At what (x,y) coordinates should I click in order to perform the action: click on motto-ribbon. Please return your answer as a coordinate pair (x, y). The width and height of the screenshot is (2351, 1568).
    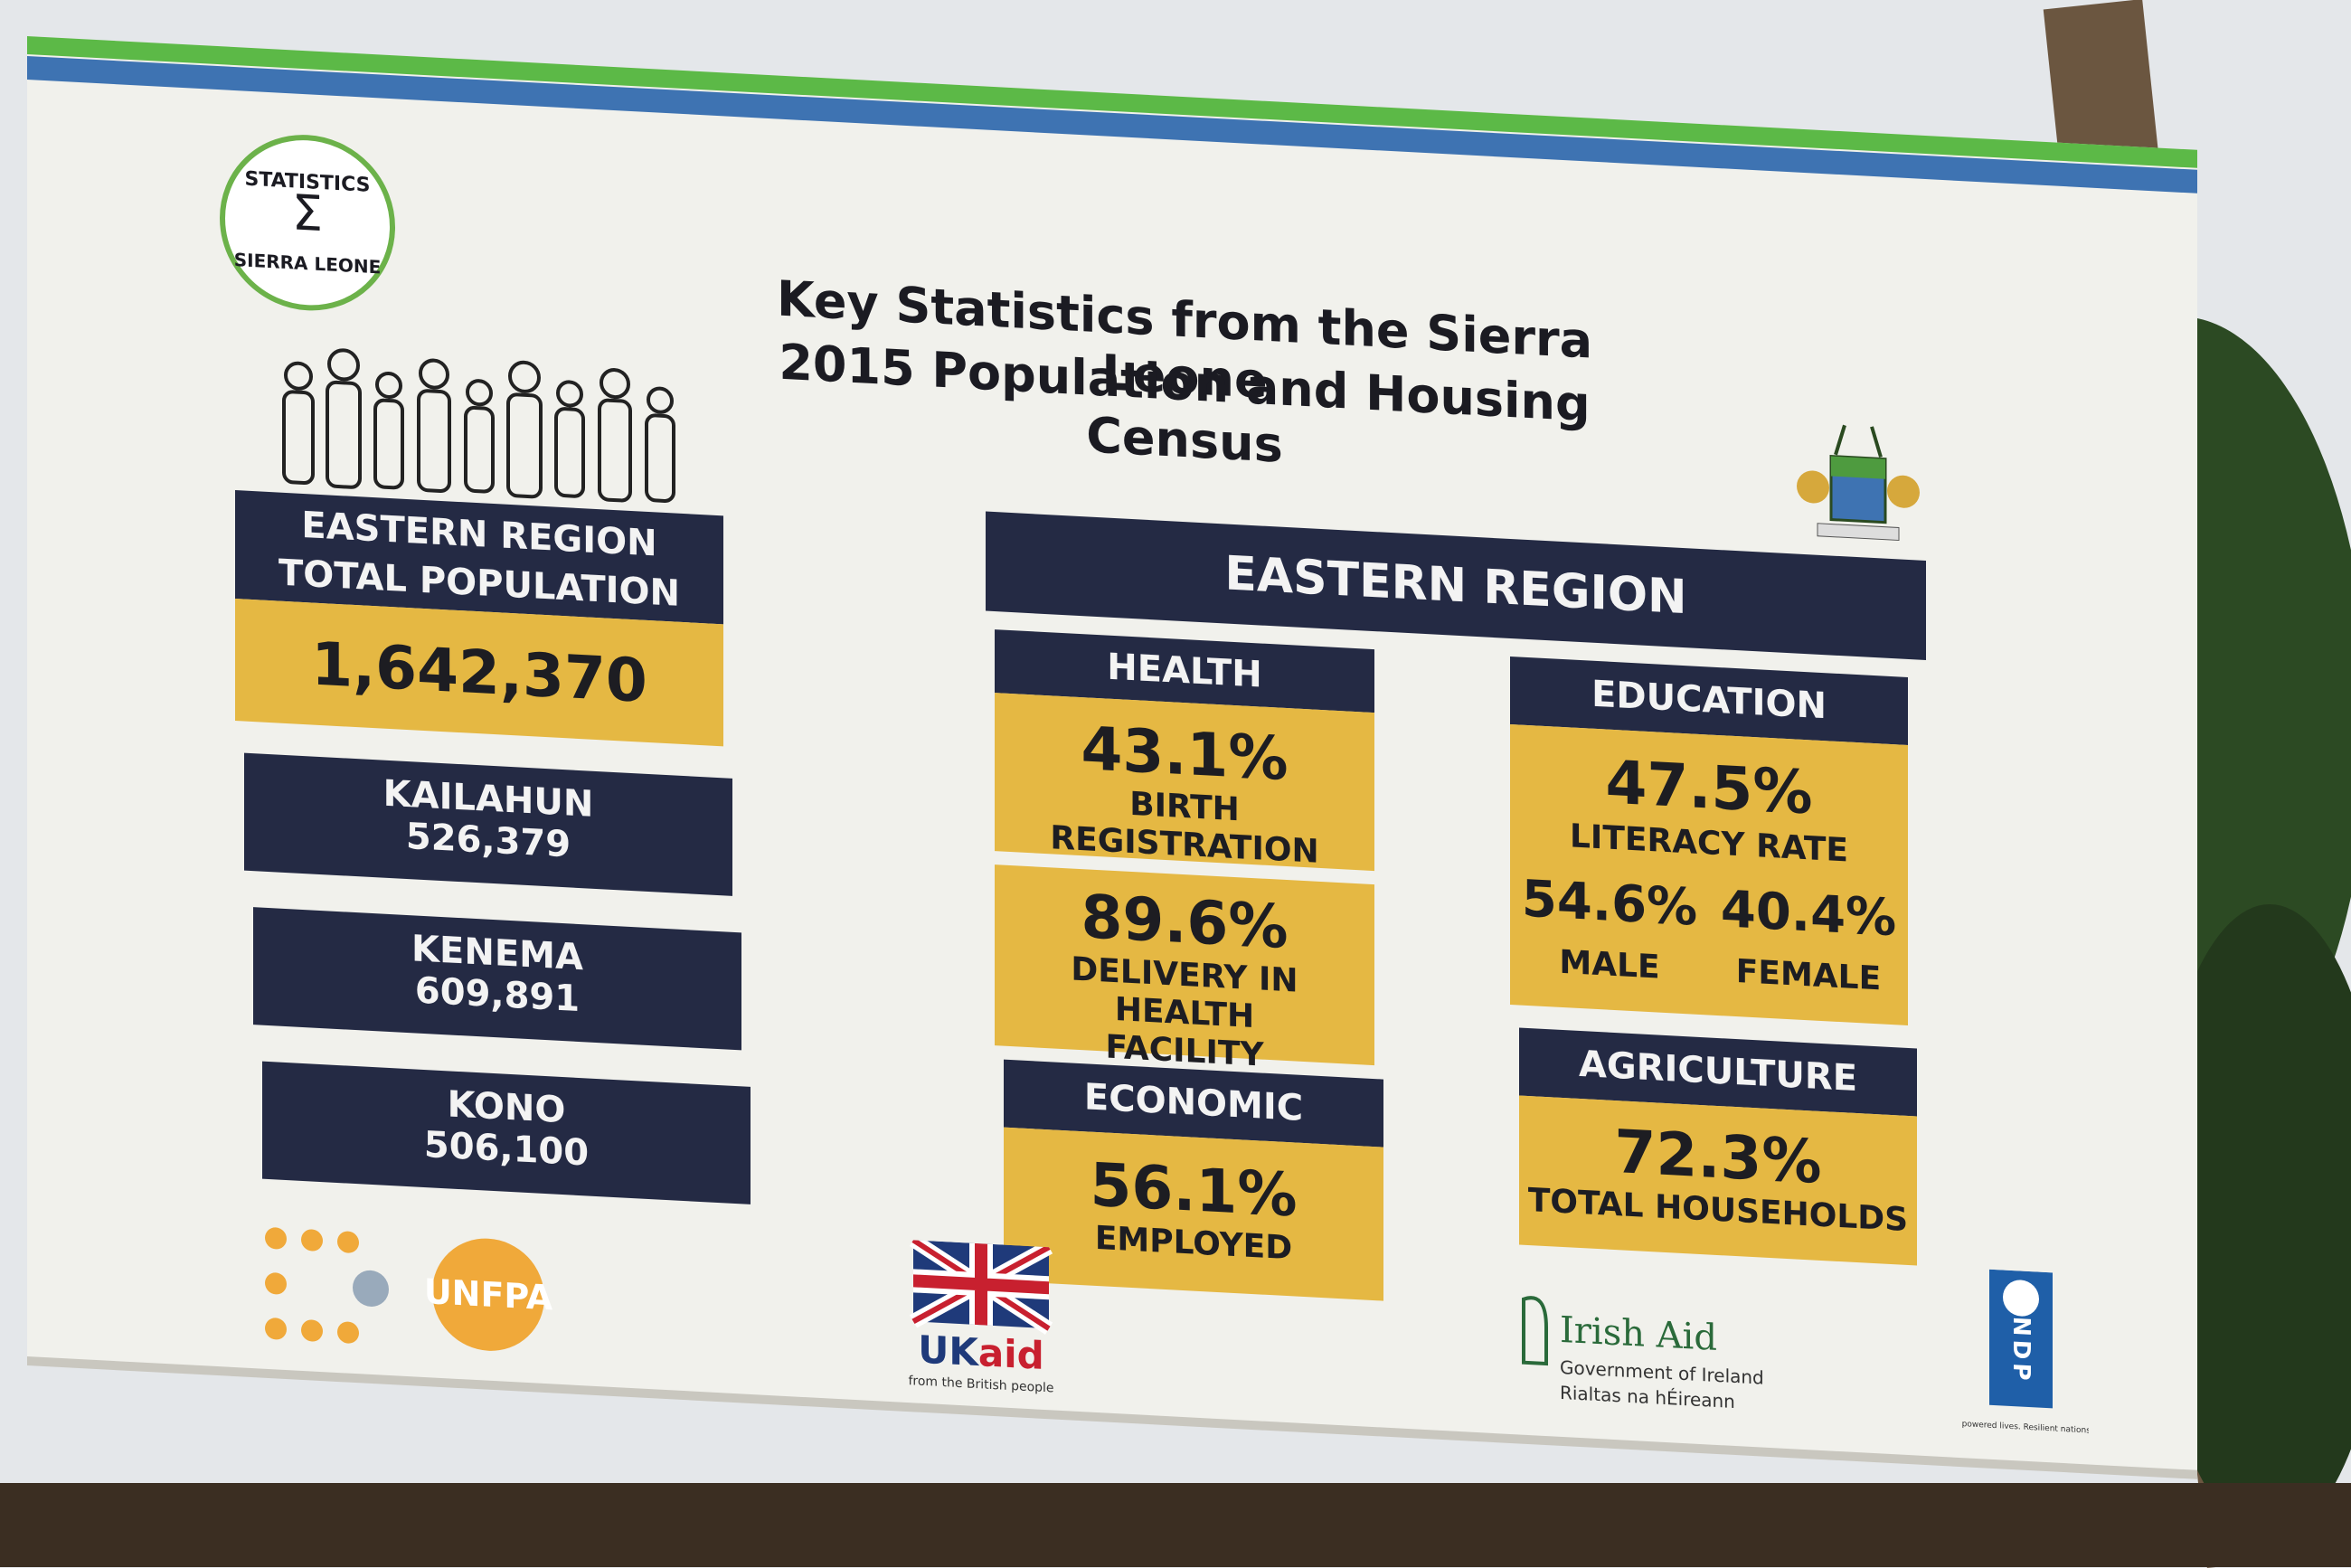
    Looking at the image, I should click on (1858, 532).